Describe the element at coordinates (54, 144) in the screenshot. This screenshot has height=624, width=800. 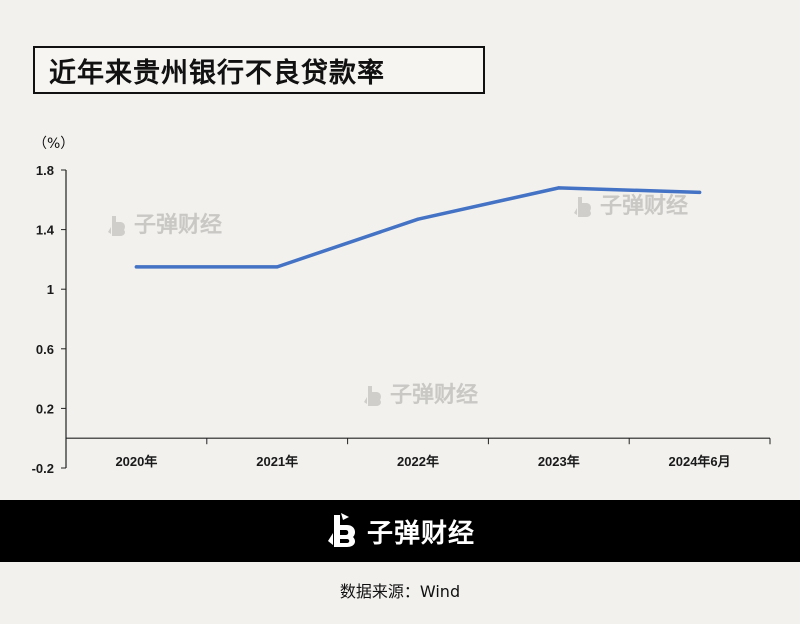
I see `y-axis-unit-label: （%）` at that location.